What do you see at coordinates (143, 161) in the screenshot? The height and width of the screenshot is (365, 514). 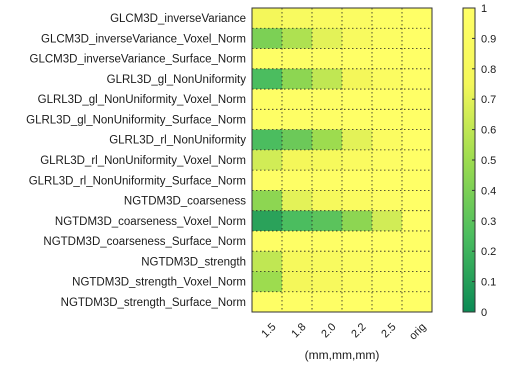 I see `row-label: GLRL3D_rl_NonUniformity_Voxel_Norm` at bounding box center [143, 161].